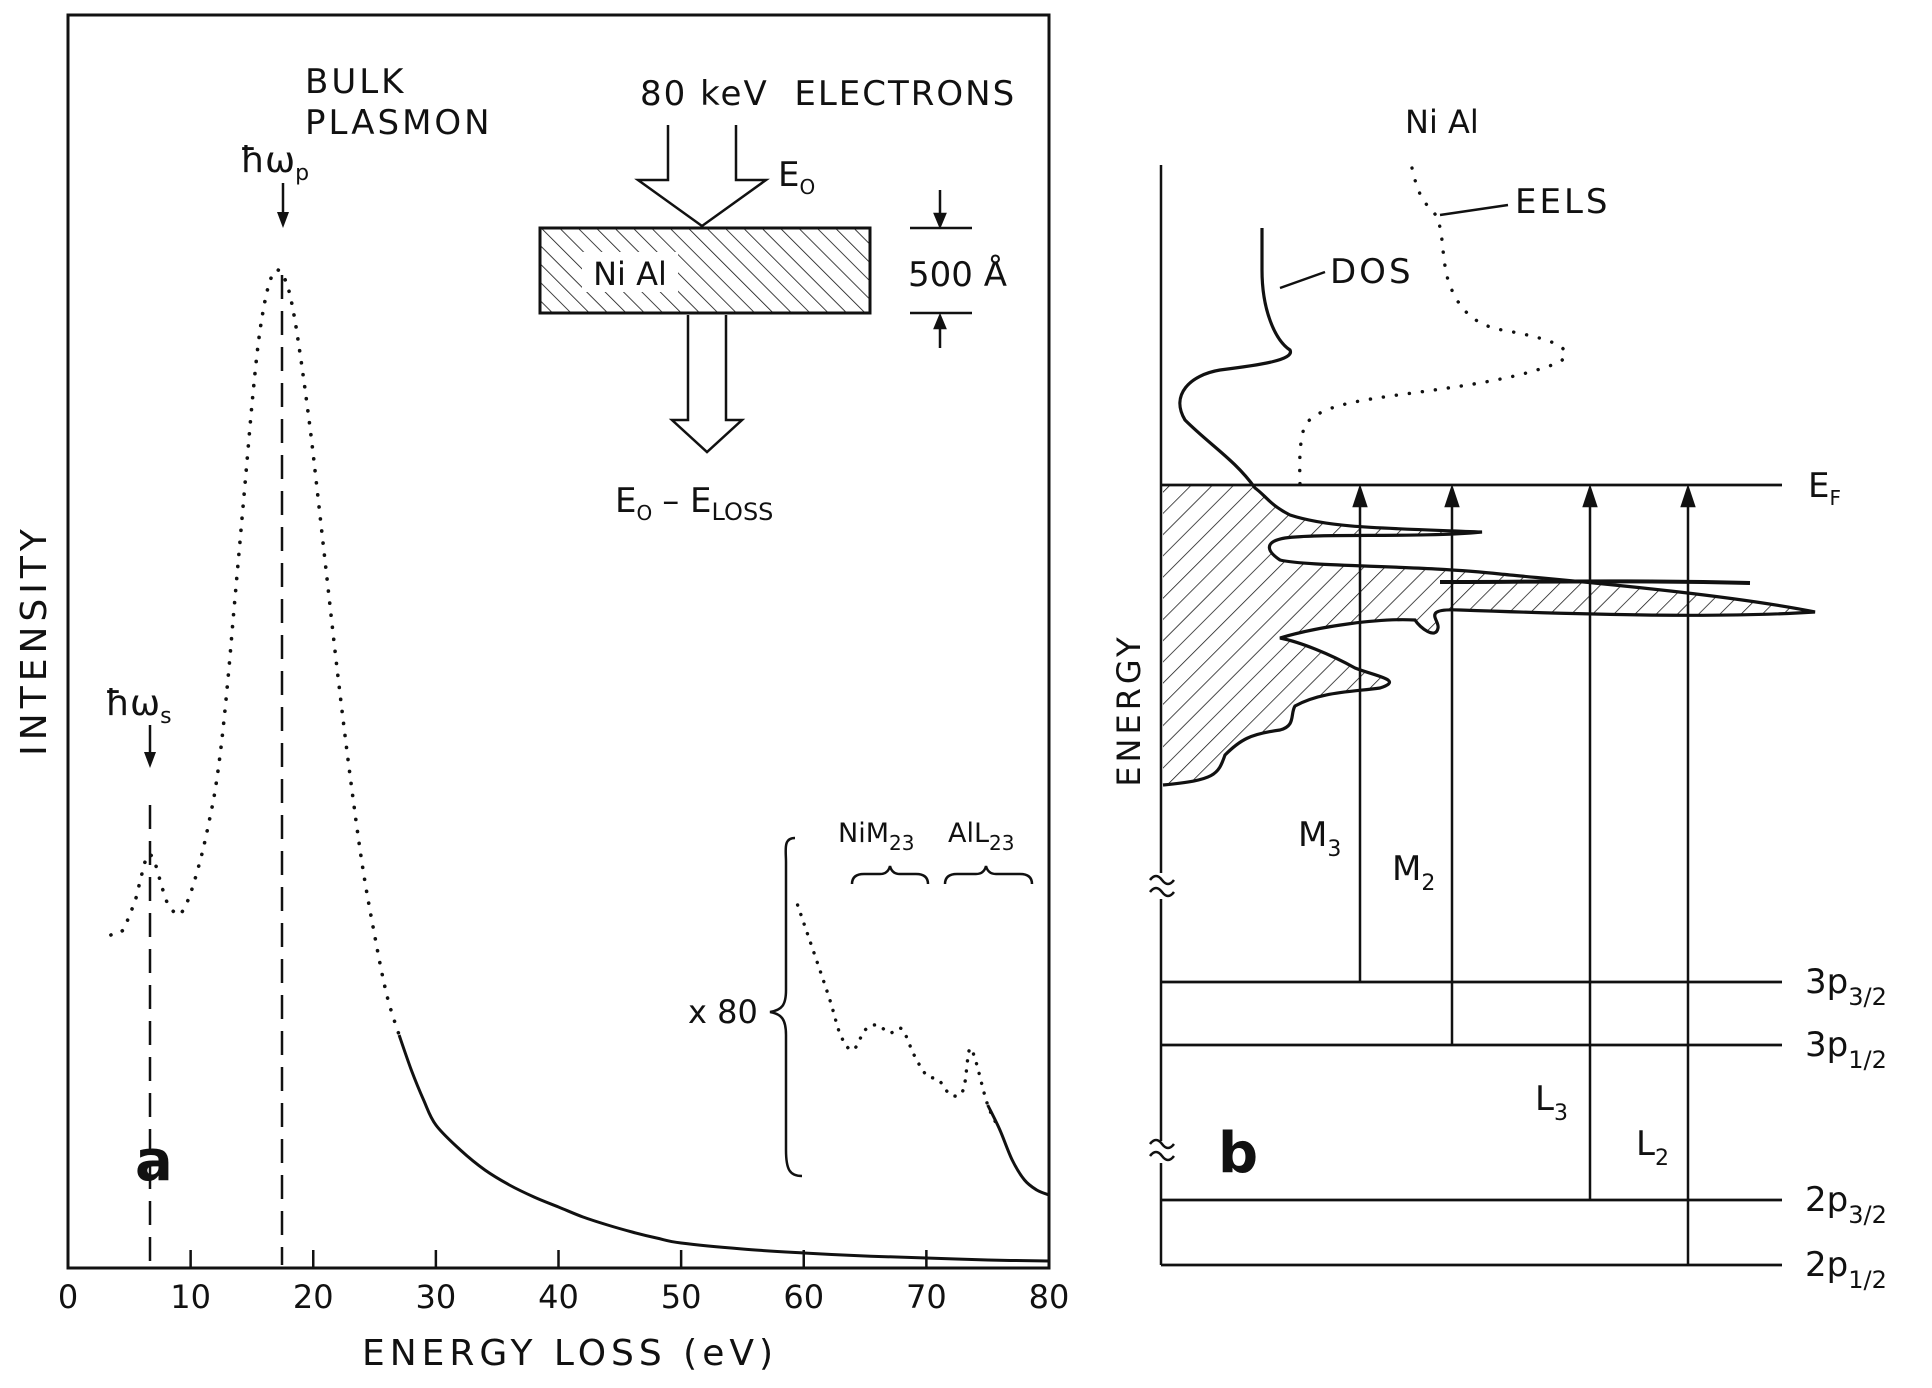 This screenshot has height=1388, width=1932. I want to click on dos-label: DOS, so click(1372, 272).